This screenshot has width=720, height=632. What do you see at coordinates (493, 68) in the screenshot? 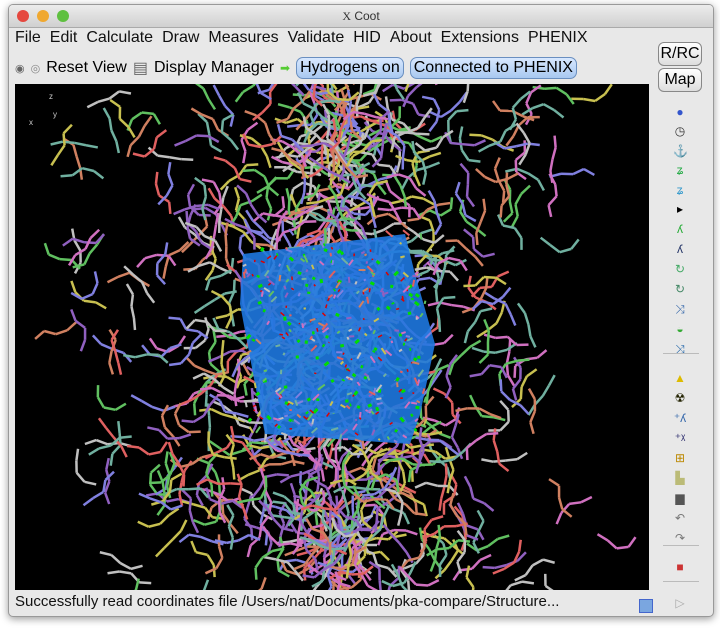
I see `phenix-connection-button: Connected to PHENIX` at bounding box center [493, 68].